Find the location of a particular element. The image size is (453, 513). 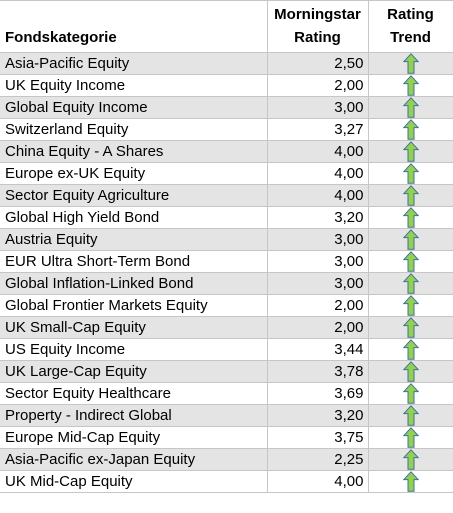

table-row: Global Equity Income 3,00 is located at coordinates (226, 107).